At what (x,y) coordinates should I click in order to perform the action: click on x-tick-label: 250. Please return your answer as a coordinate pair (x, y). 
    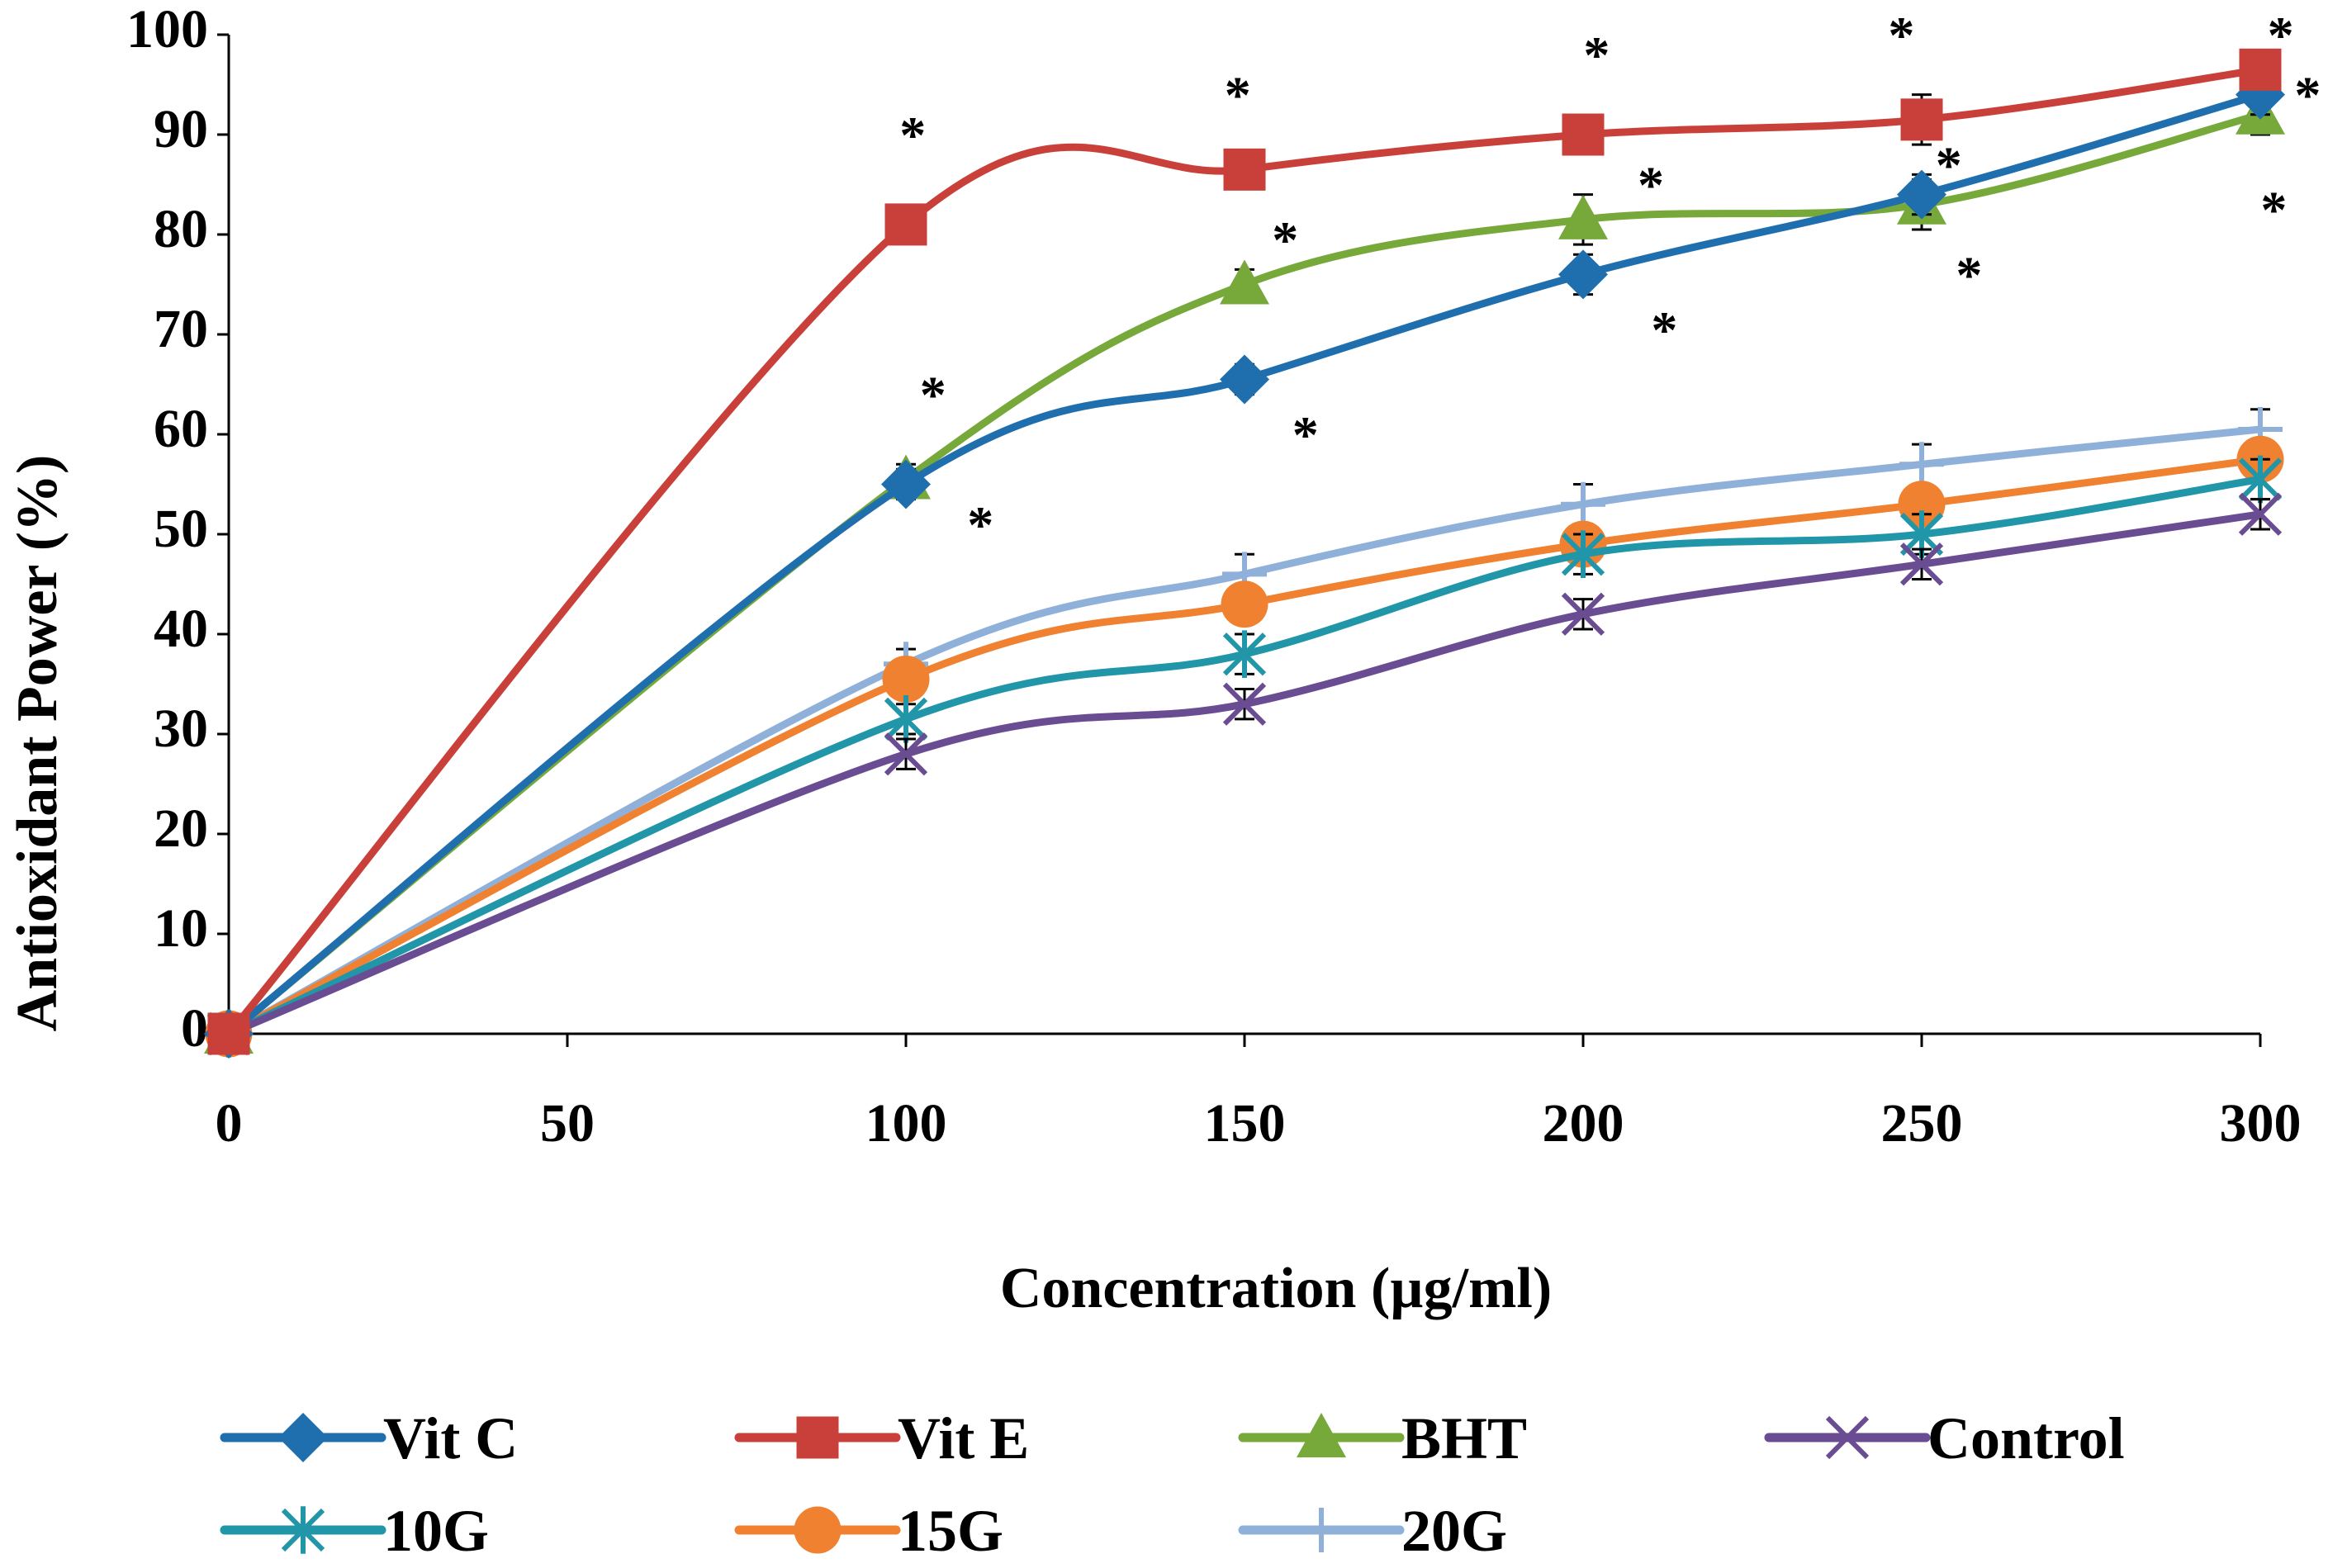
    Looking at the image, I should click on (1922, 1123).